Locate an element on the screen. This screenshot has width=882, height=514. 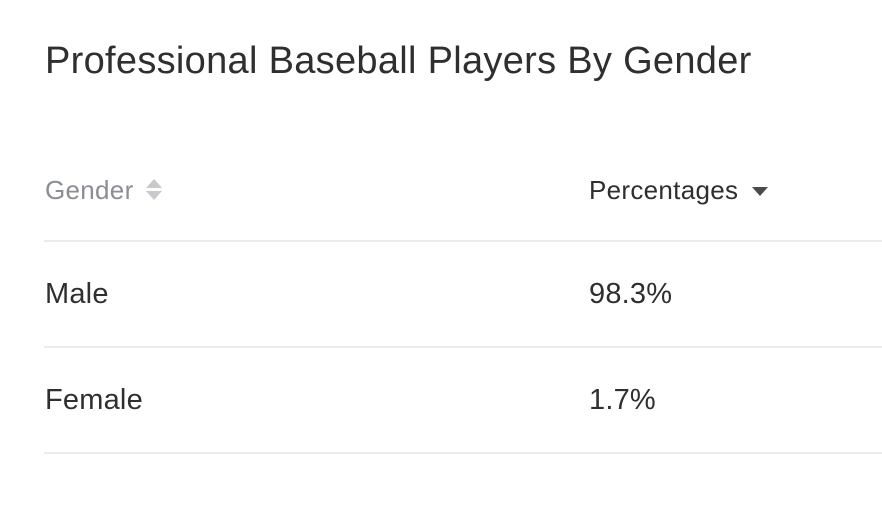
percentage-cell: 98.3% is located at coordinates (630, 294).